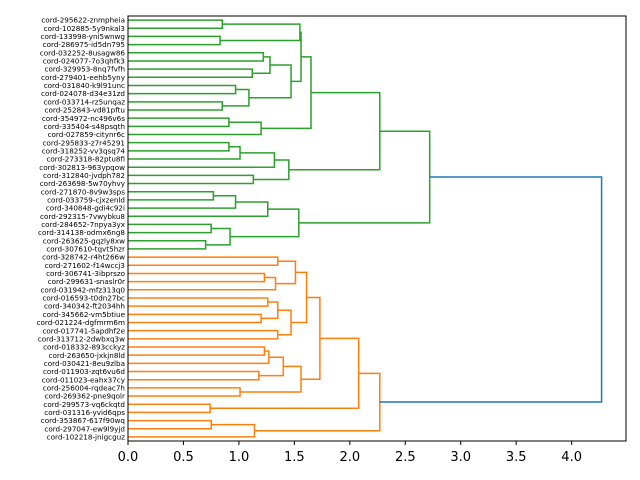 Image resolution: width=640 pixels, height=480 pixels. I want to click on leaf-label: cord-102218-jnigcguz, so click(86, 437).